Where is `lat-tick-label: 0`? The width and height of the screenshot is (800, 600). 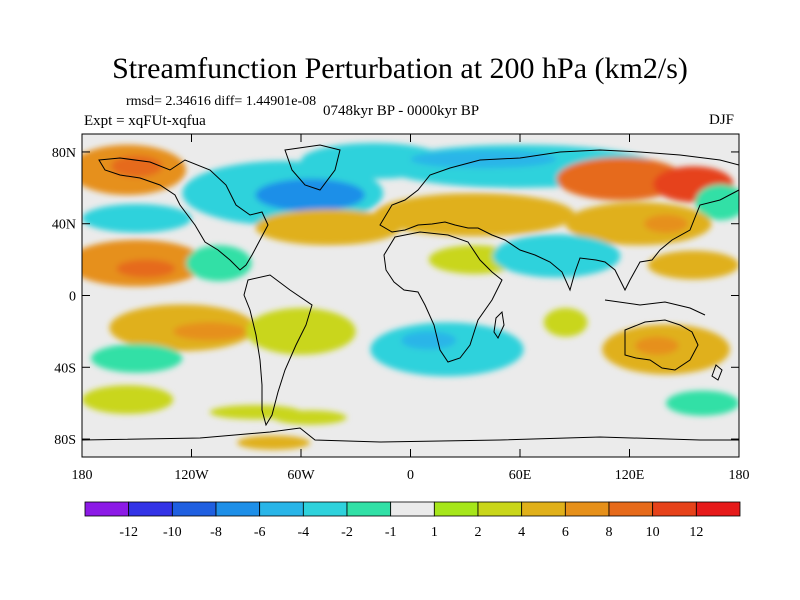
lat-tick-label: 0 is located at coordinates (72, 297).